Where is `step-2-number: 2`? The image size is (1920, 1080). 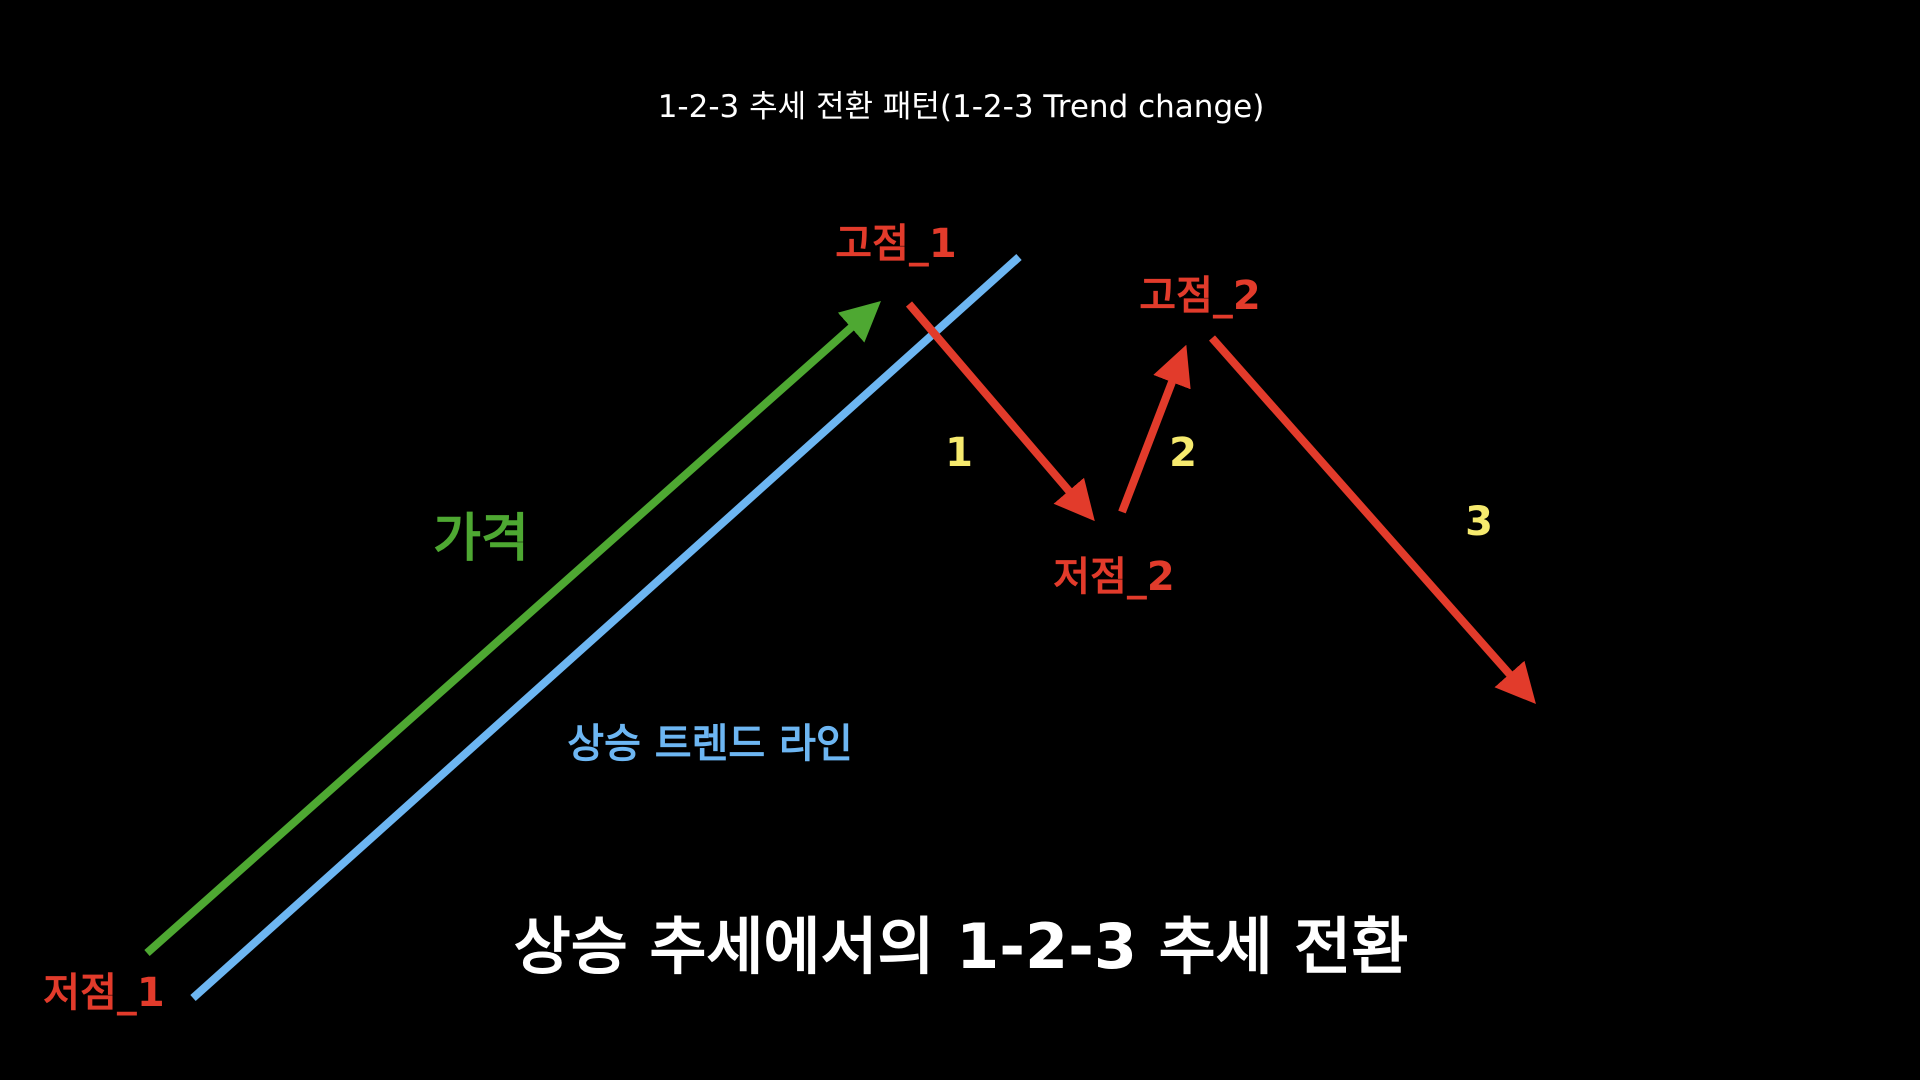 step-2-number: 2 is located at coordinates (1183, 453).